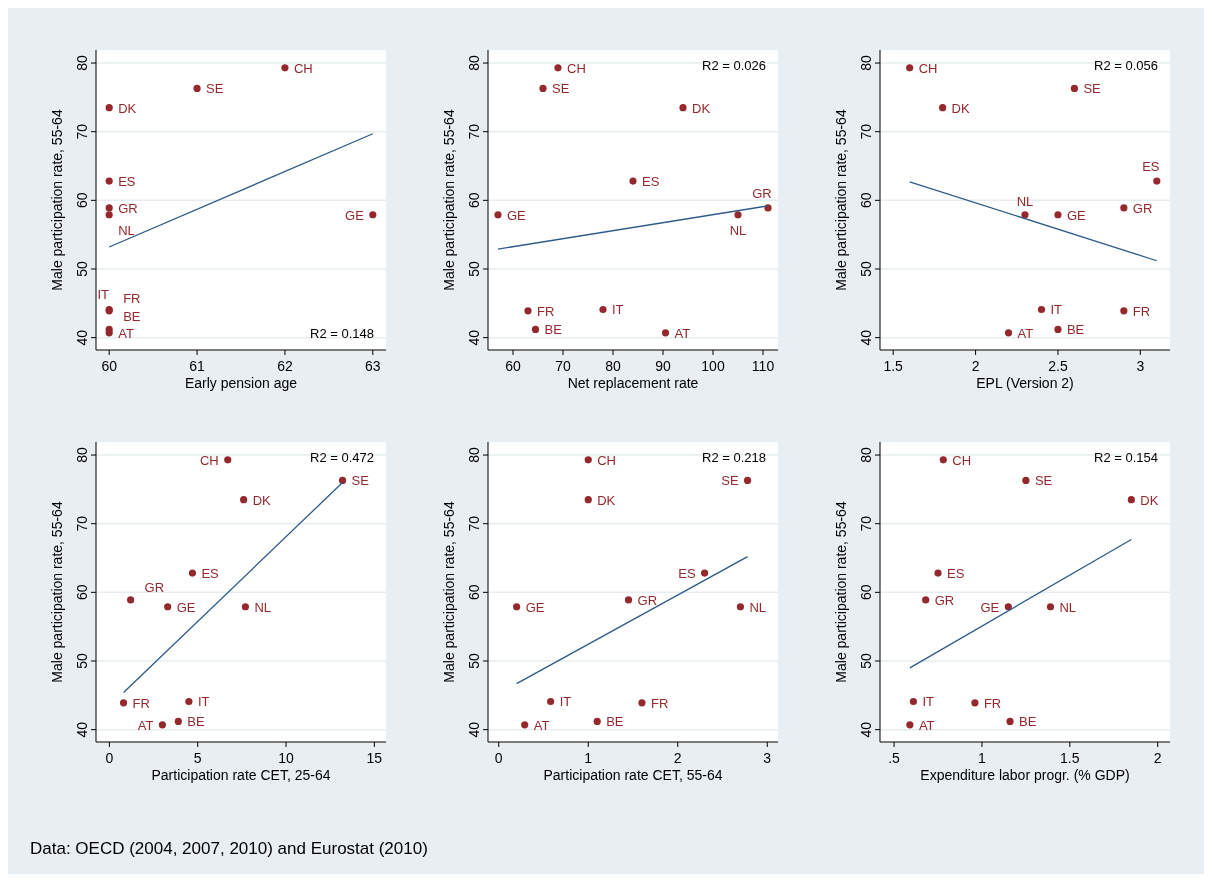 The height and width of the screenshot is (885, 1212). What do you see at coordinates (633, 775) in the screenshot?
I see `x-axis-title: Participation rate CET, 55-64` at bounding box center [633, 775].